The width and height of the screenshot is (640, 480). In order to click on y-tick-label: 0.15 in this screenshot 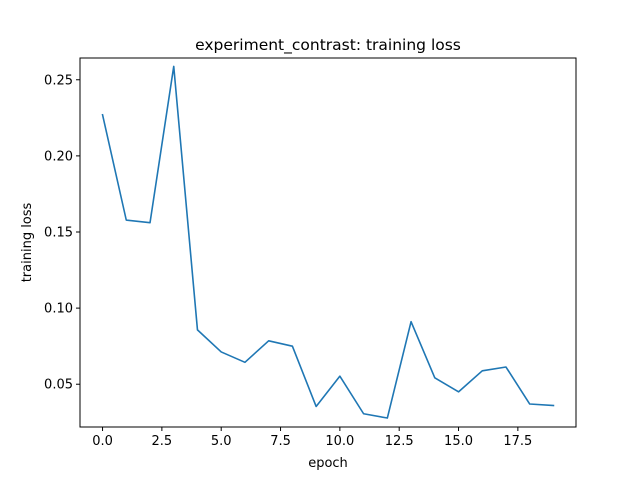, I will do `click(58, 232)`.